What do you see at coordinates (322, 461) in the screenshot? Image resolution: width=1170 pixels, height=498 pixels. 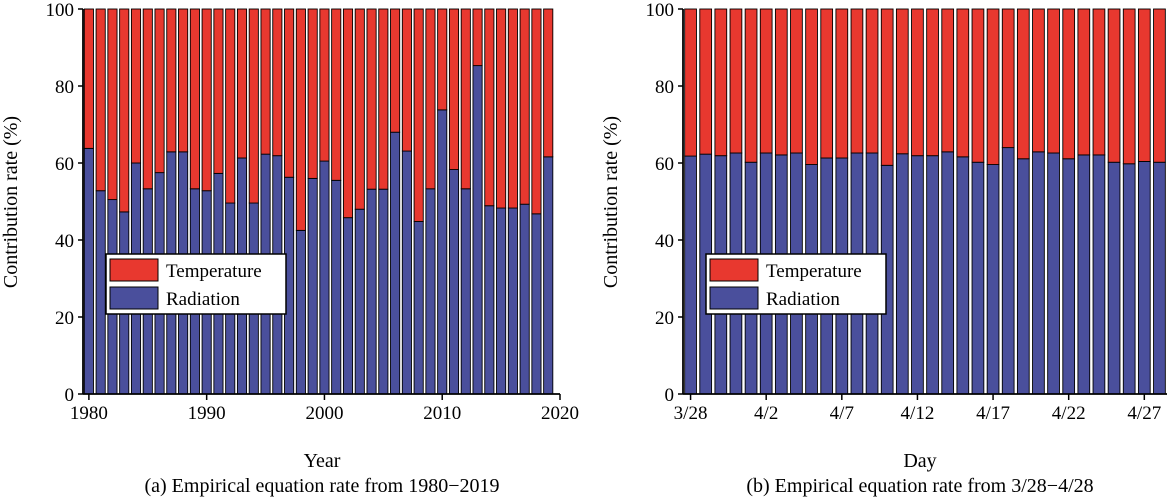 I see `panel-a-x-axis-label: Year` at bounding box center [322, 461].